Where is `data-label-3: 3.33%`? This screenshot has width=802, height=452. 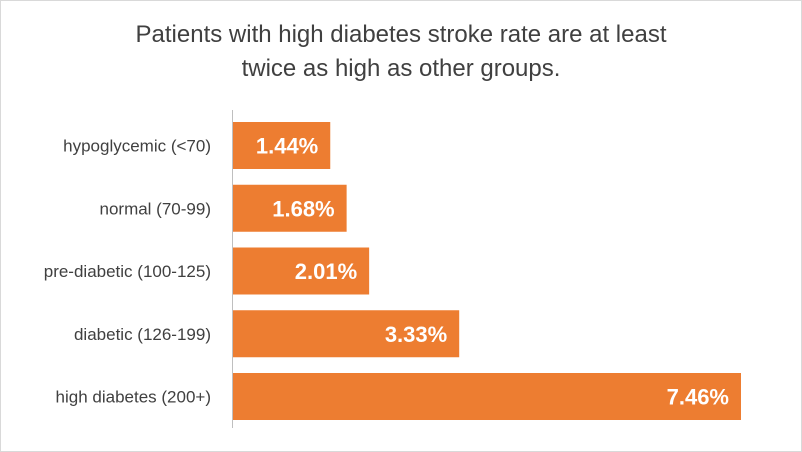 data-label-3: 3.33% is located at coordinates (416, 334).